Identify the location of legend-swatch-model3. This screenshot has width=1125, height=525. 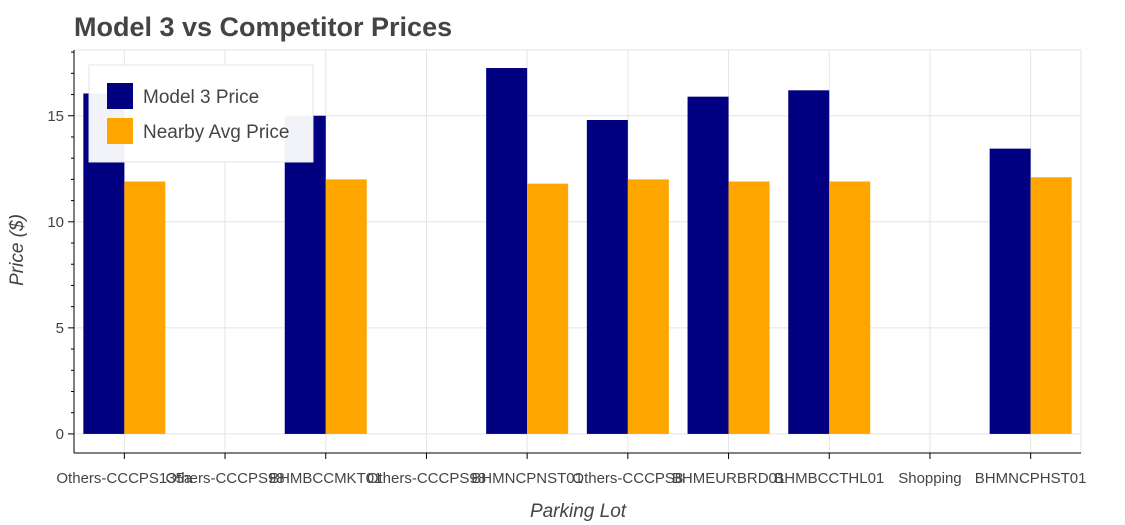
(120, 96).